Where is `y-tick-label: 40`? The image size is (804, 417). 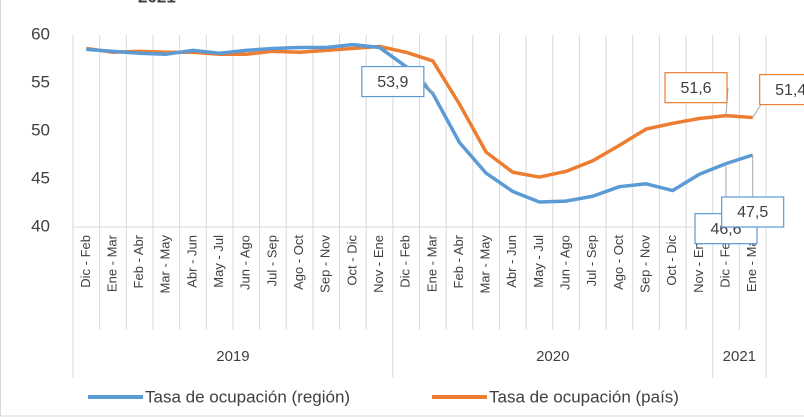 y-tick-label: 40 is located at coordinates (40, 225).